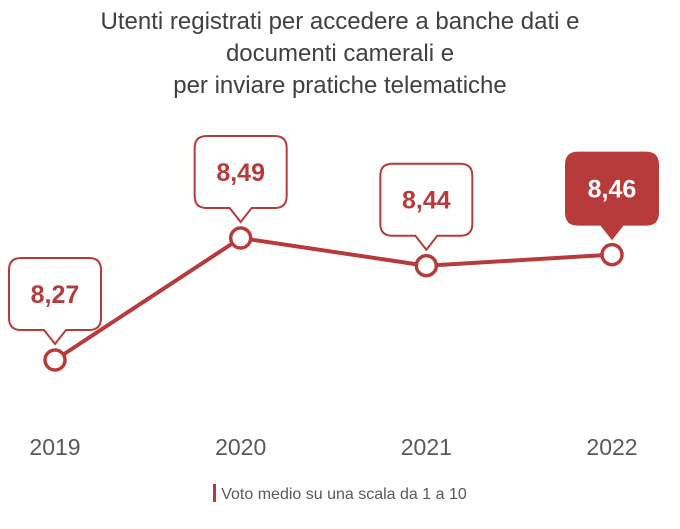 The width and height of the screenshot is (680, 529). What do you see at coordinates (54, 447) in the screenshot?
I see `x-tick-label-2019: 2019` at bounding box center [54, 447].